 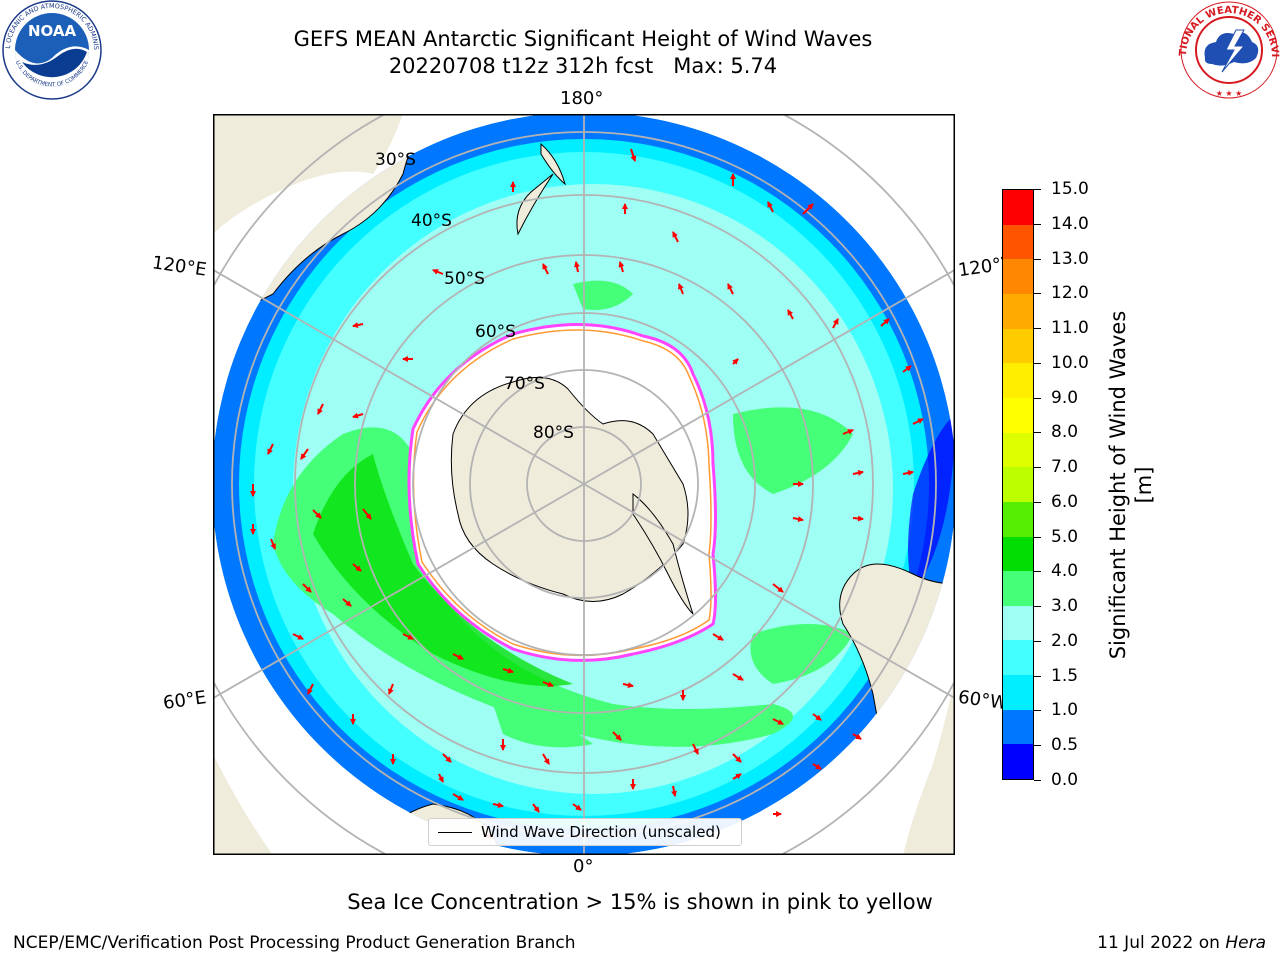 What do you see at coordinates (1070, 328) in the screenshot?
I see `colorbar-tick-label: 11.0` at bounding box center [1070, 328].